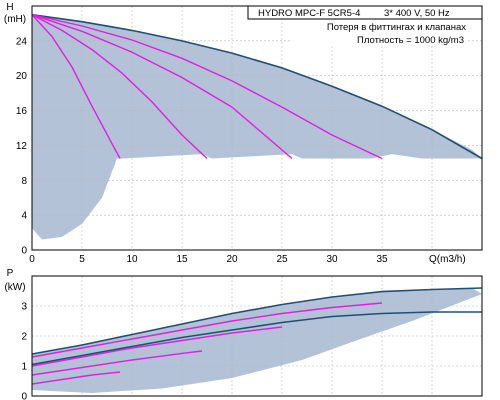  Describe the element at coordinates (447, 259) in the screenshot. I see `flow-axis-label: Q(m3/h)` at that location.